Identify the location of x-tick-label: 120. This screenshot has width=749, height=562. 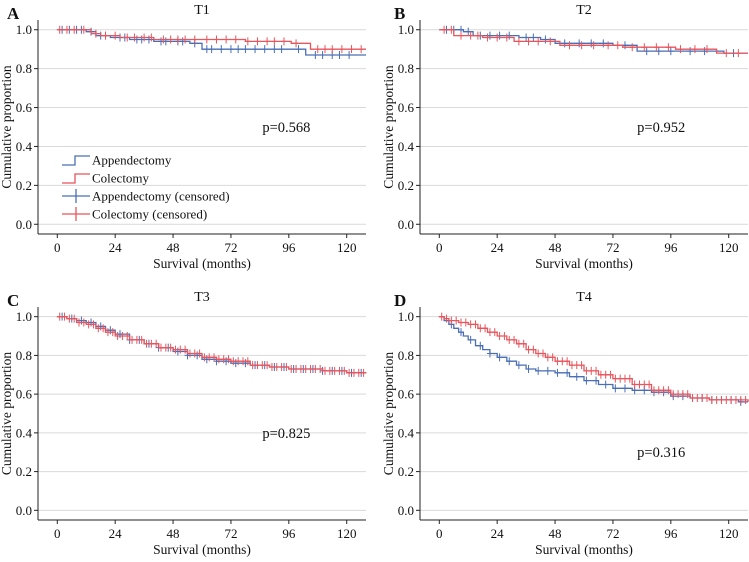
(729, 247).